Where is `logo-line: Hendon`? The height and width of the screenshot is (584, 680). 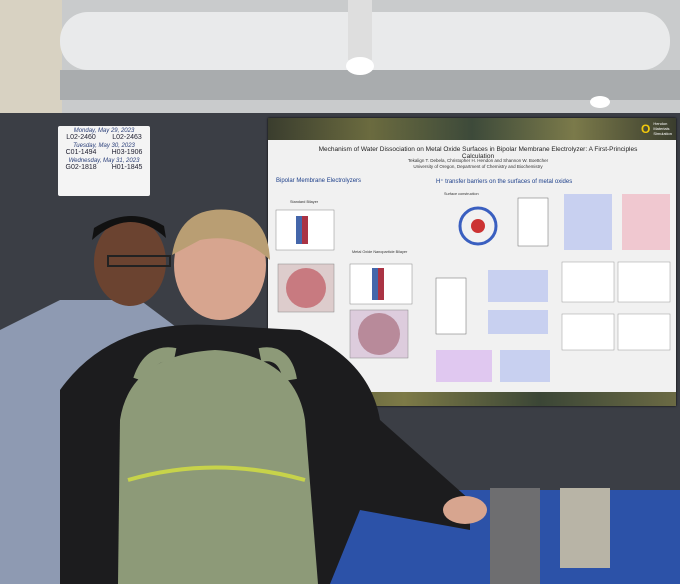
logo-line: Hendon is located at coordinates (660, 123).